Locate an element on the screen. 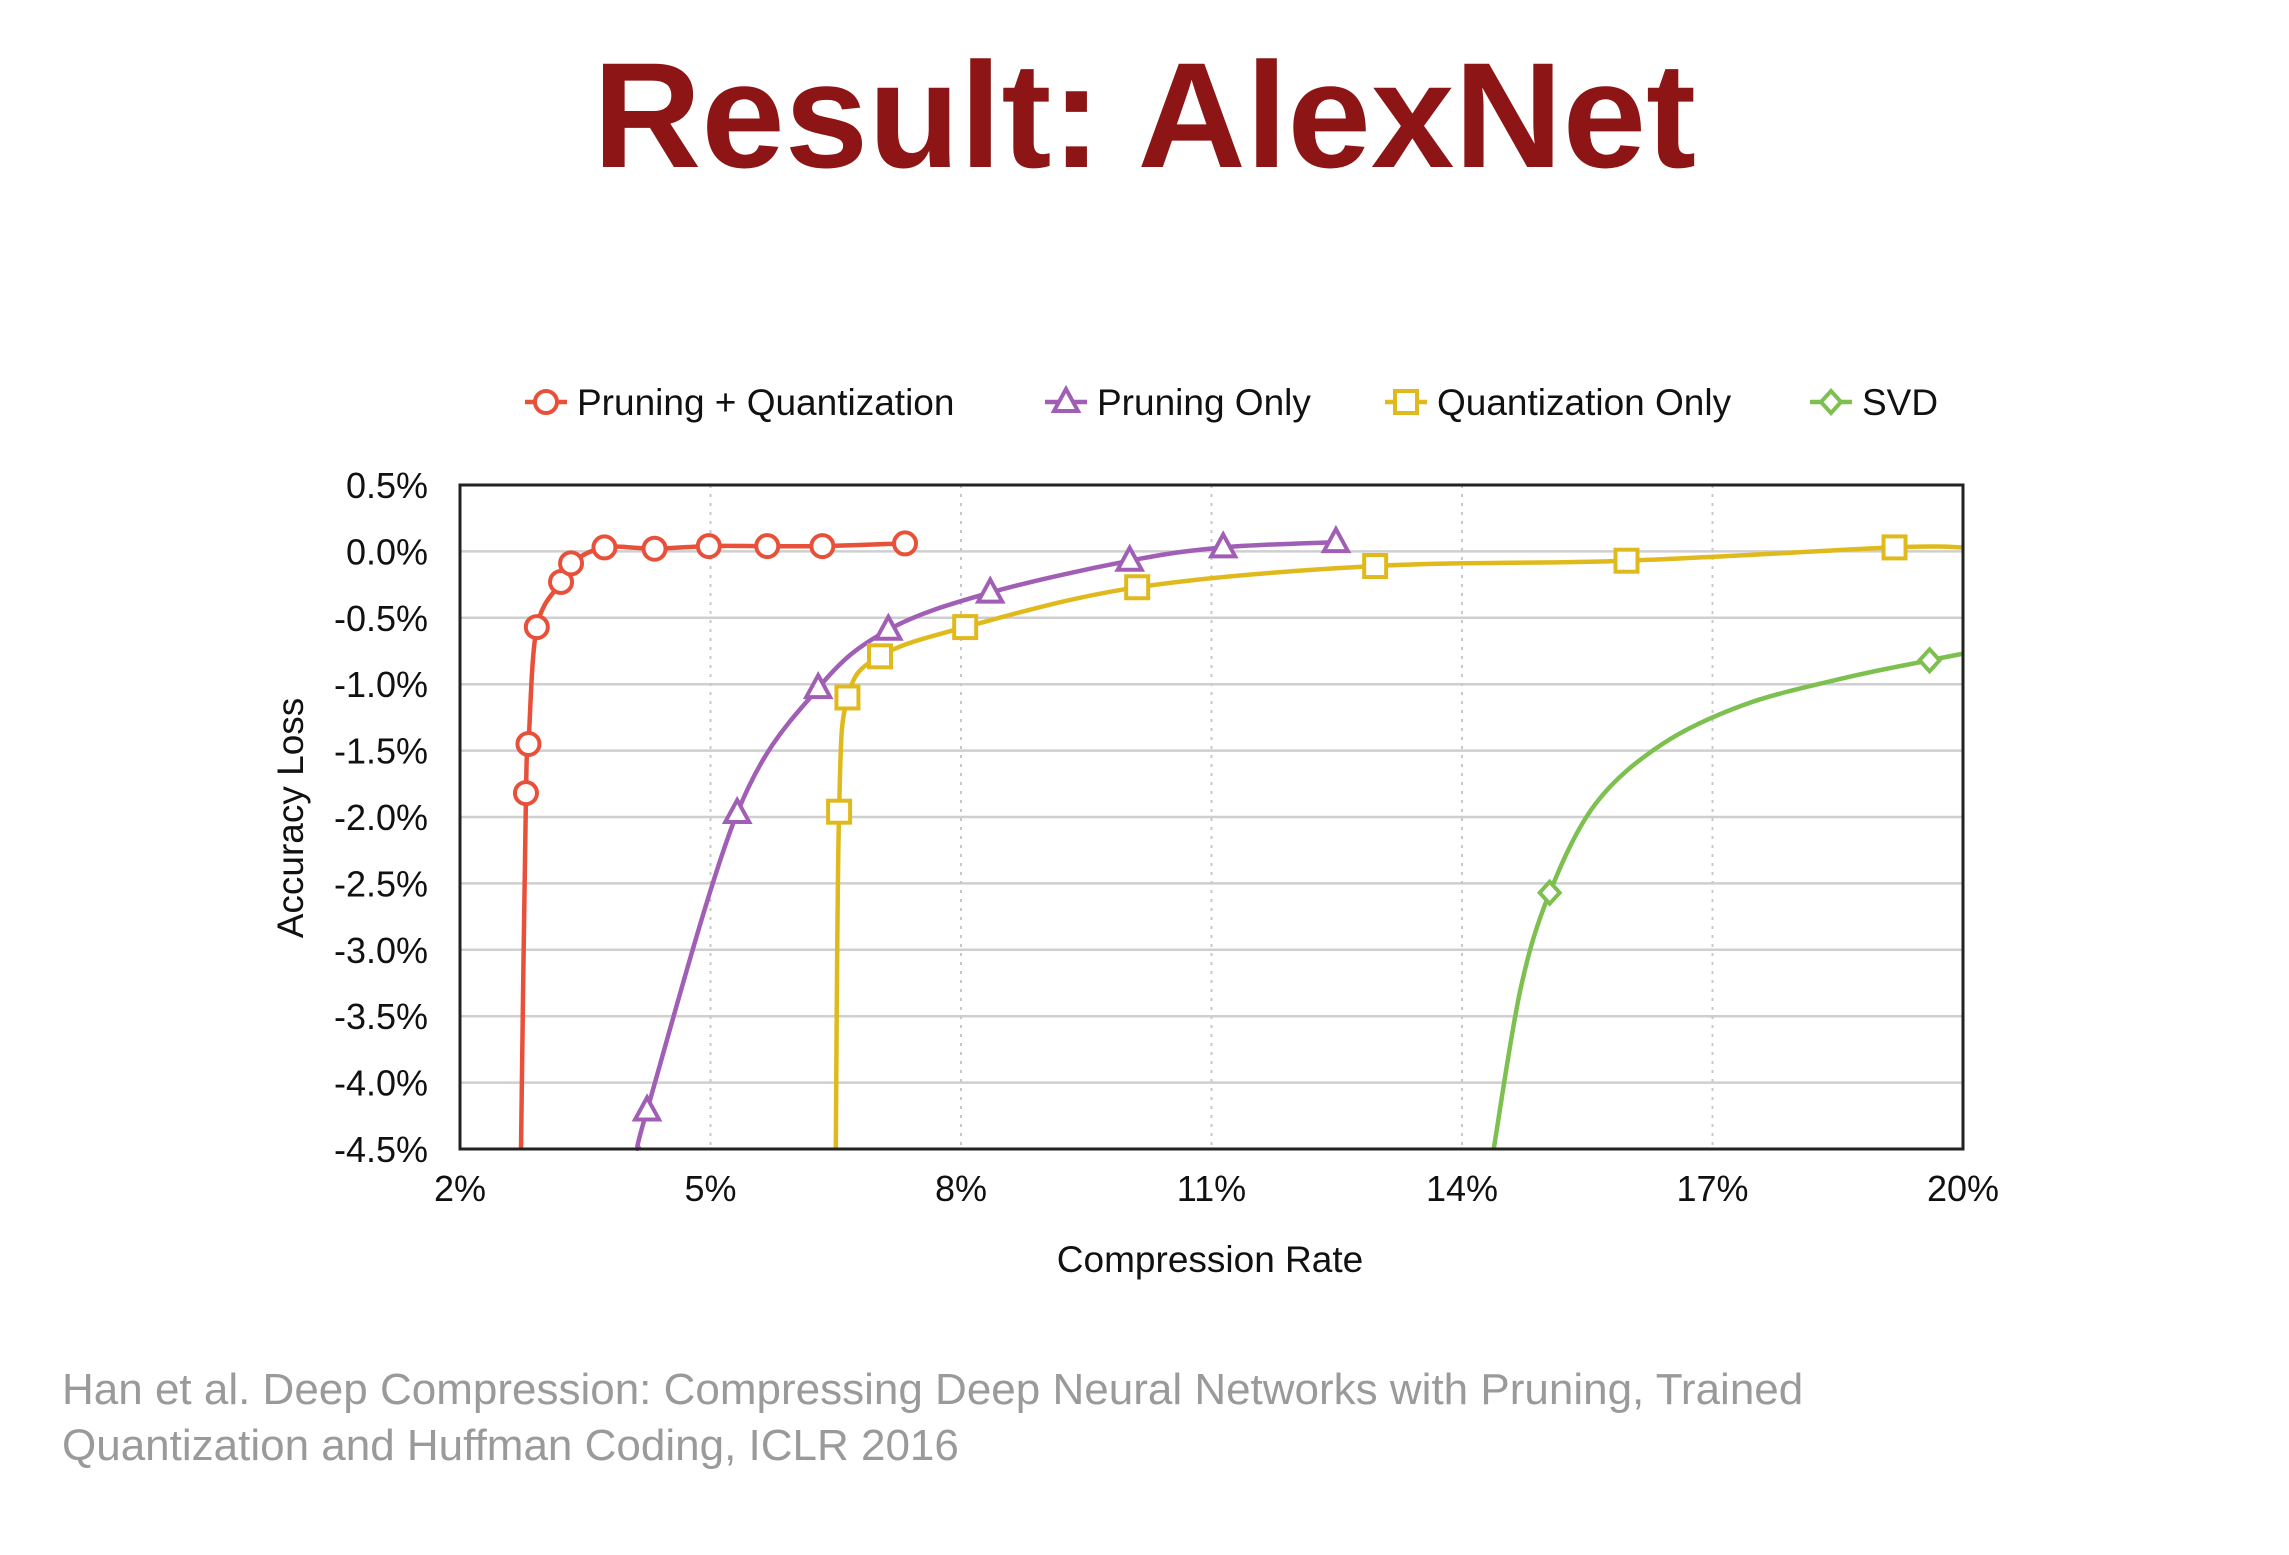  y-axis-label: Accuracy Loss is located at coordinates (290, 818).